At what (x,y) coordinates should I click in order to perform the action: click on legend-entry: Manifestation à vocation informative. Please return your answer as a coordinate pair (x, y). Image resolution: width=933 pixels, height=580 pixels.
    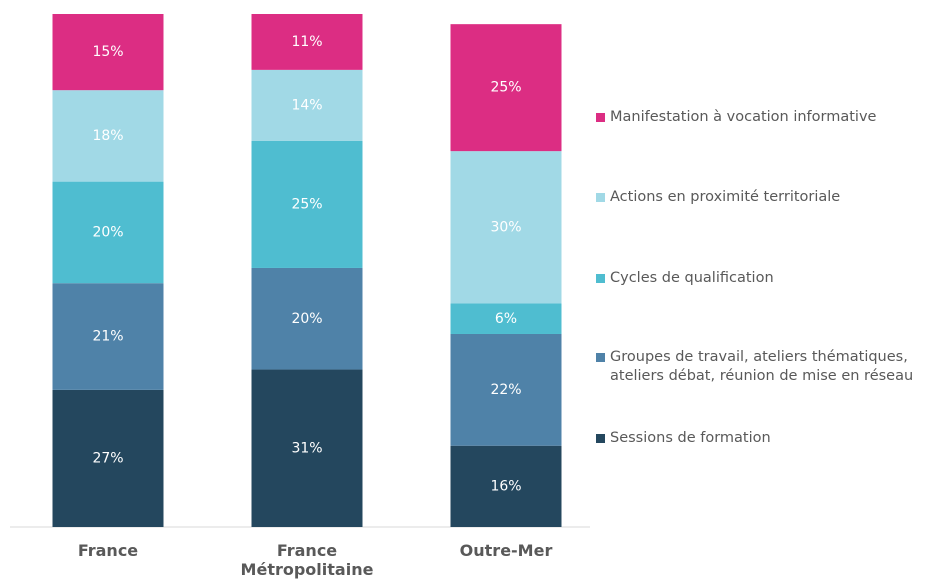
    Looking at the image, I should click on (764, 117).